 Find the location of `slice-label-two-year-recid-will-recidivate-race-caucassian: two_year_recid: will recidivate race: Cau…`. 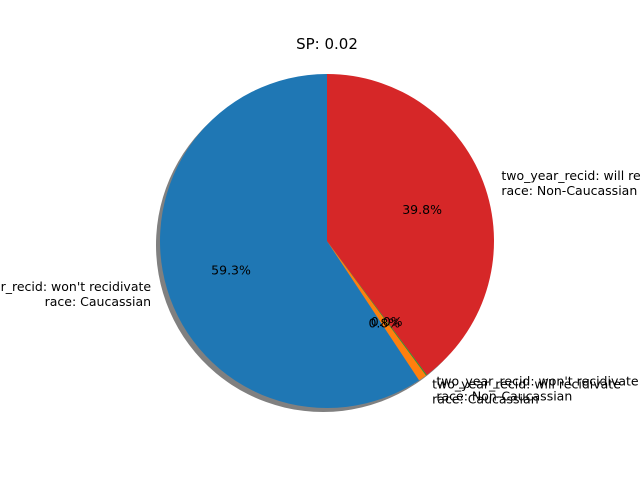

slice-label-two-year-recid-will-recidivate-race-caucassian: two_year_recid: will recidivate race: Cau… is located at coordinates (526, 392).